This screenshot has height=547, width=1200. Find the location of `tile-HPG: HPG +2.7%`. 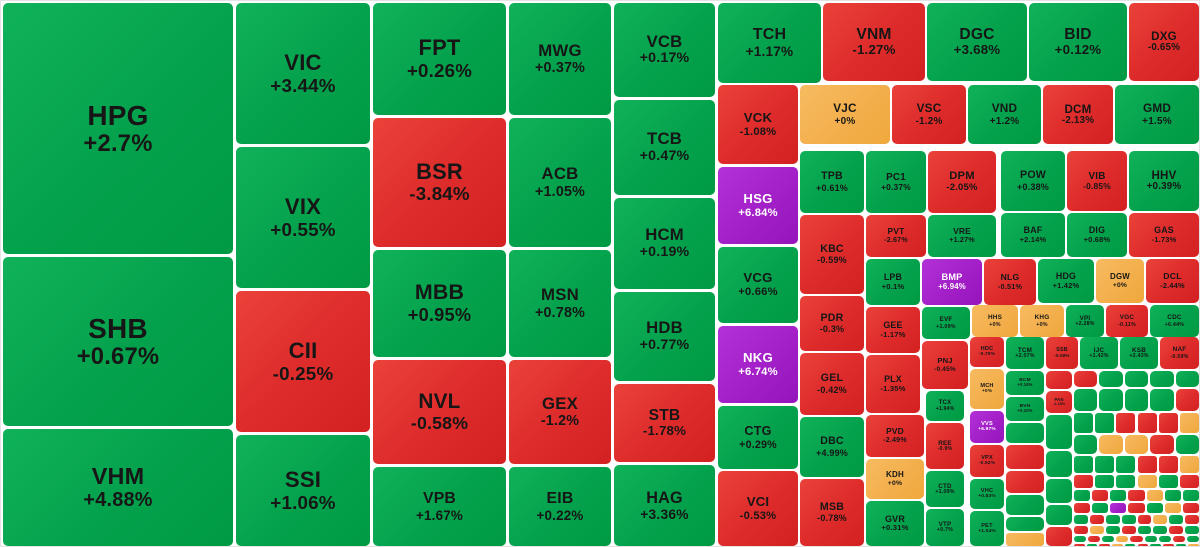

tile-HPG: HPG +2.7% is located at coordinates (118, 128).